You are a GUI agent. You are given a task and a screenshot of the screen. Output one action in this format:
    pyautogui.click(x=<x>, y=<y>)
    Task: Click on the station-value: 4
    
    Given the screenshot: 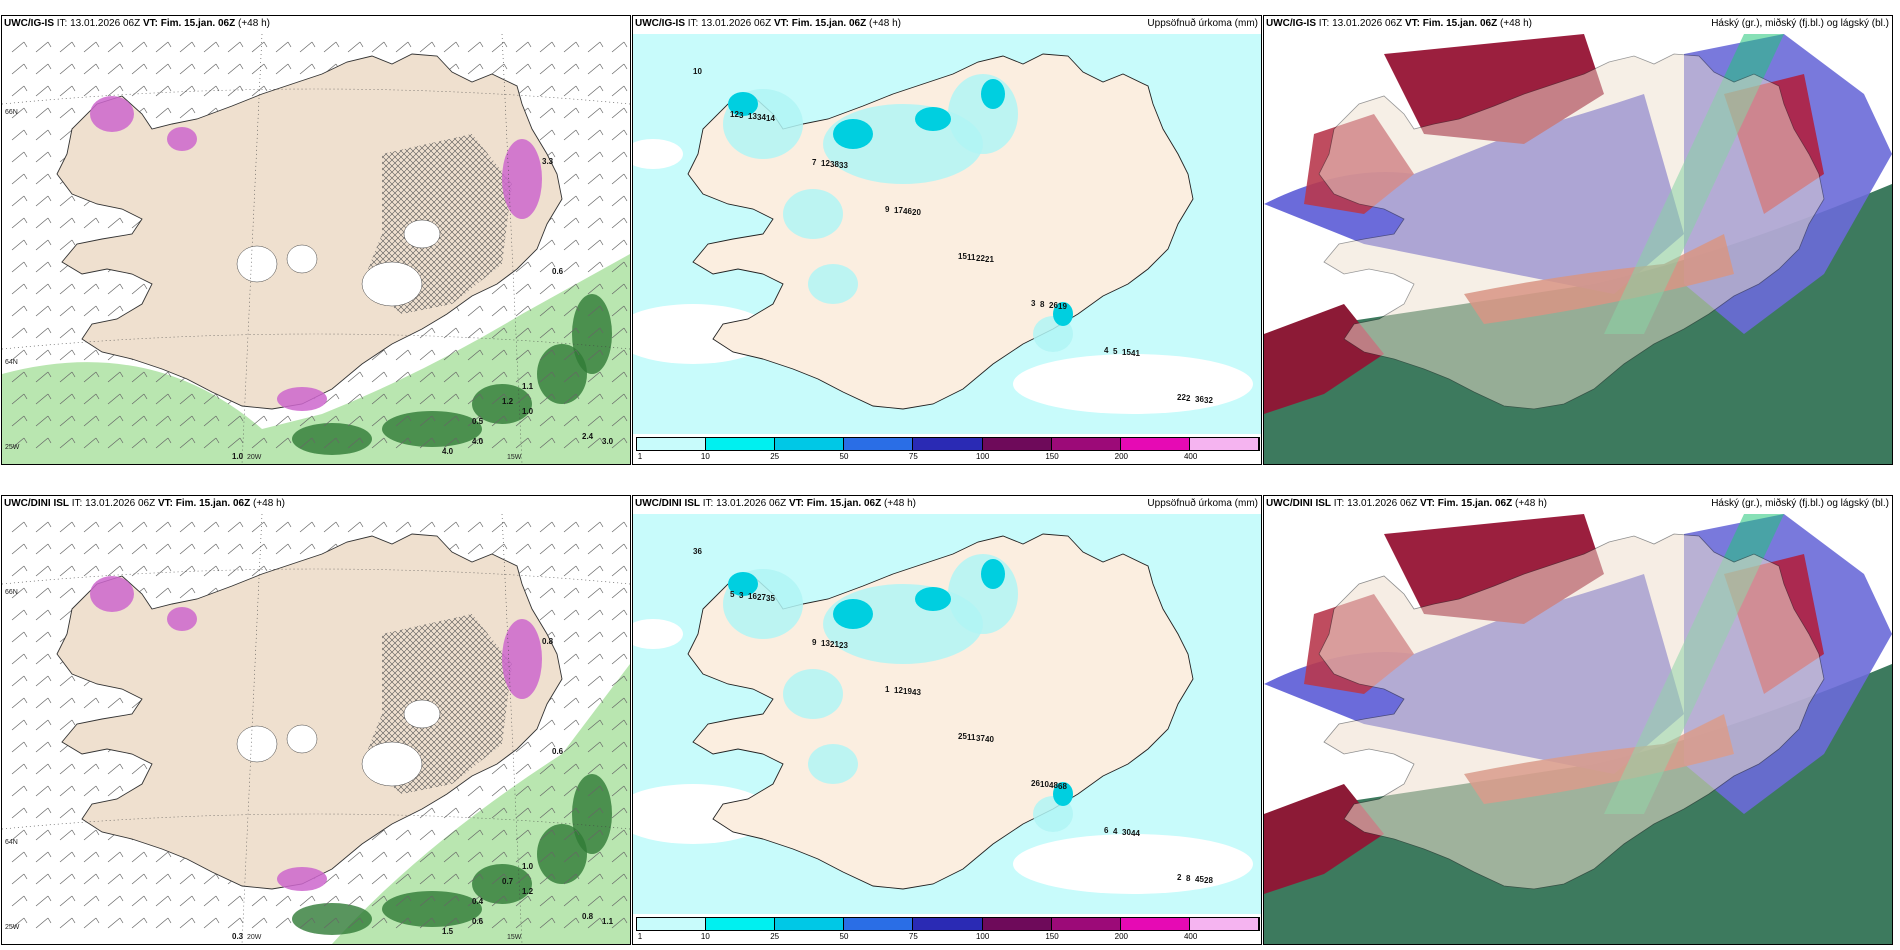 What is the action you would take?
    pyautogui.click(x=1115, y=831)
    